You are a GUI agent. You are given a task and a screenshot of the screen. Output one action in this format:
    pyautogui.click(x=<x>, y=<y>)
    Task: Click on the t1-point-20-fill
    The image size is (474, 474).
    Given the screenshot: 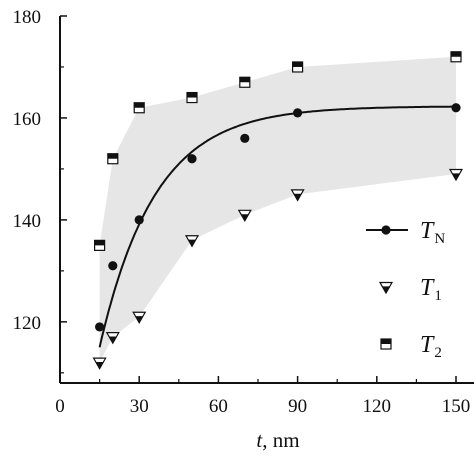 What is the action you would take?
    pyautogui.click(x=112, y=340)
    